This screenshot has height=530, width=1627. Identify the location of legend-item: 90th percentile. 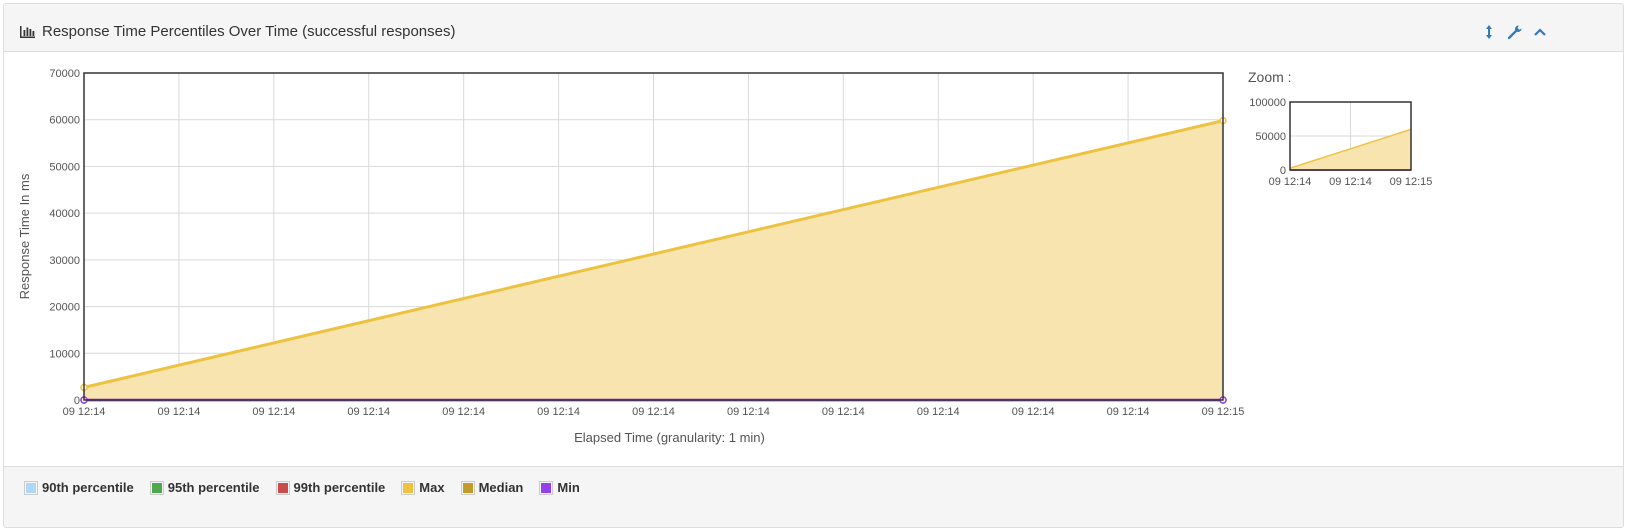
(79, 487).